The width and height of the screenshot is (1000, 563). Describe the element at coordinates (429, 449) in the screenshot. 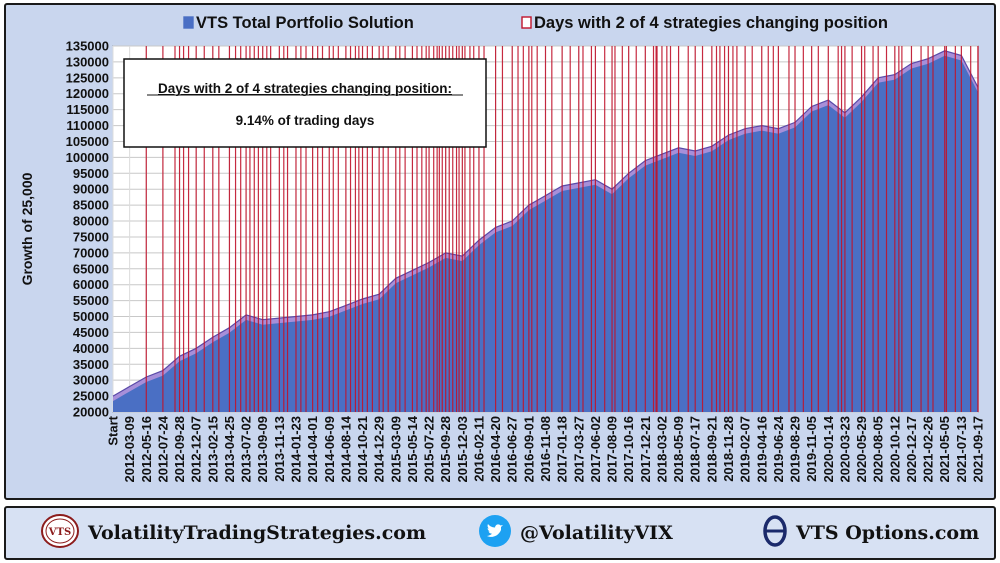

I see `x-tick-label: 2015-07-22` at that location.